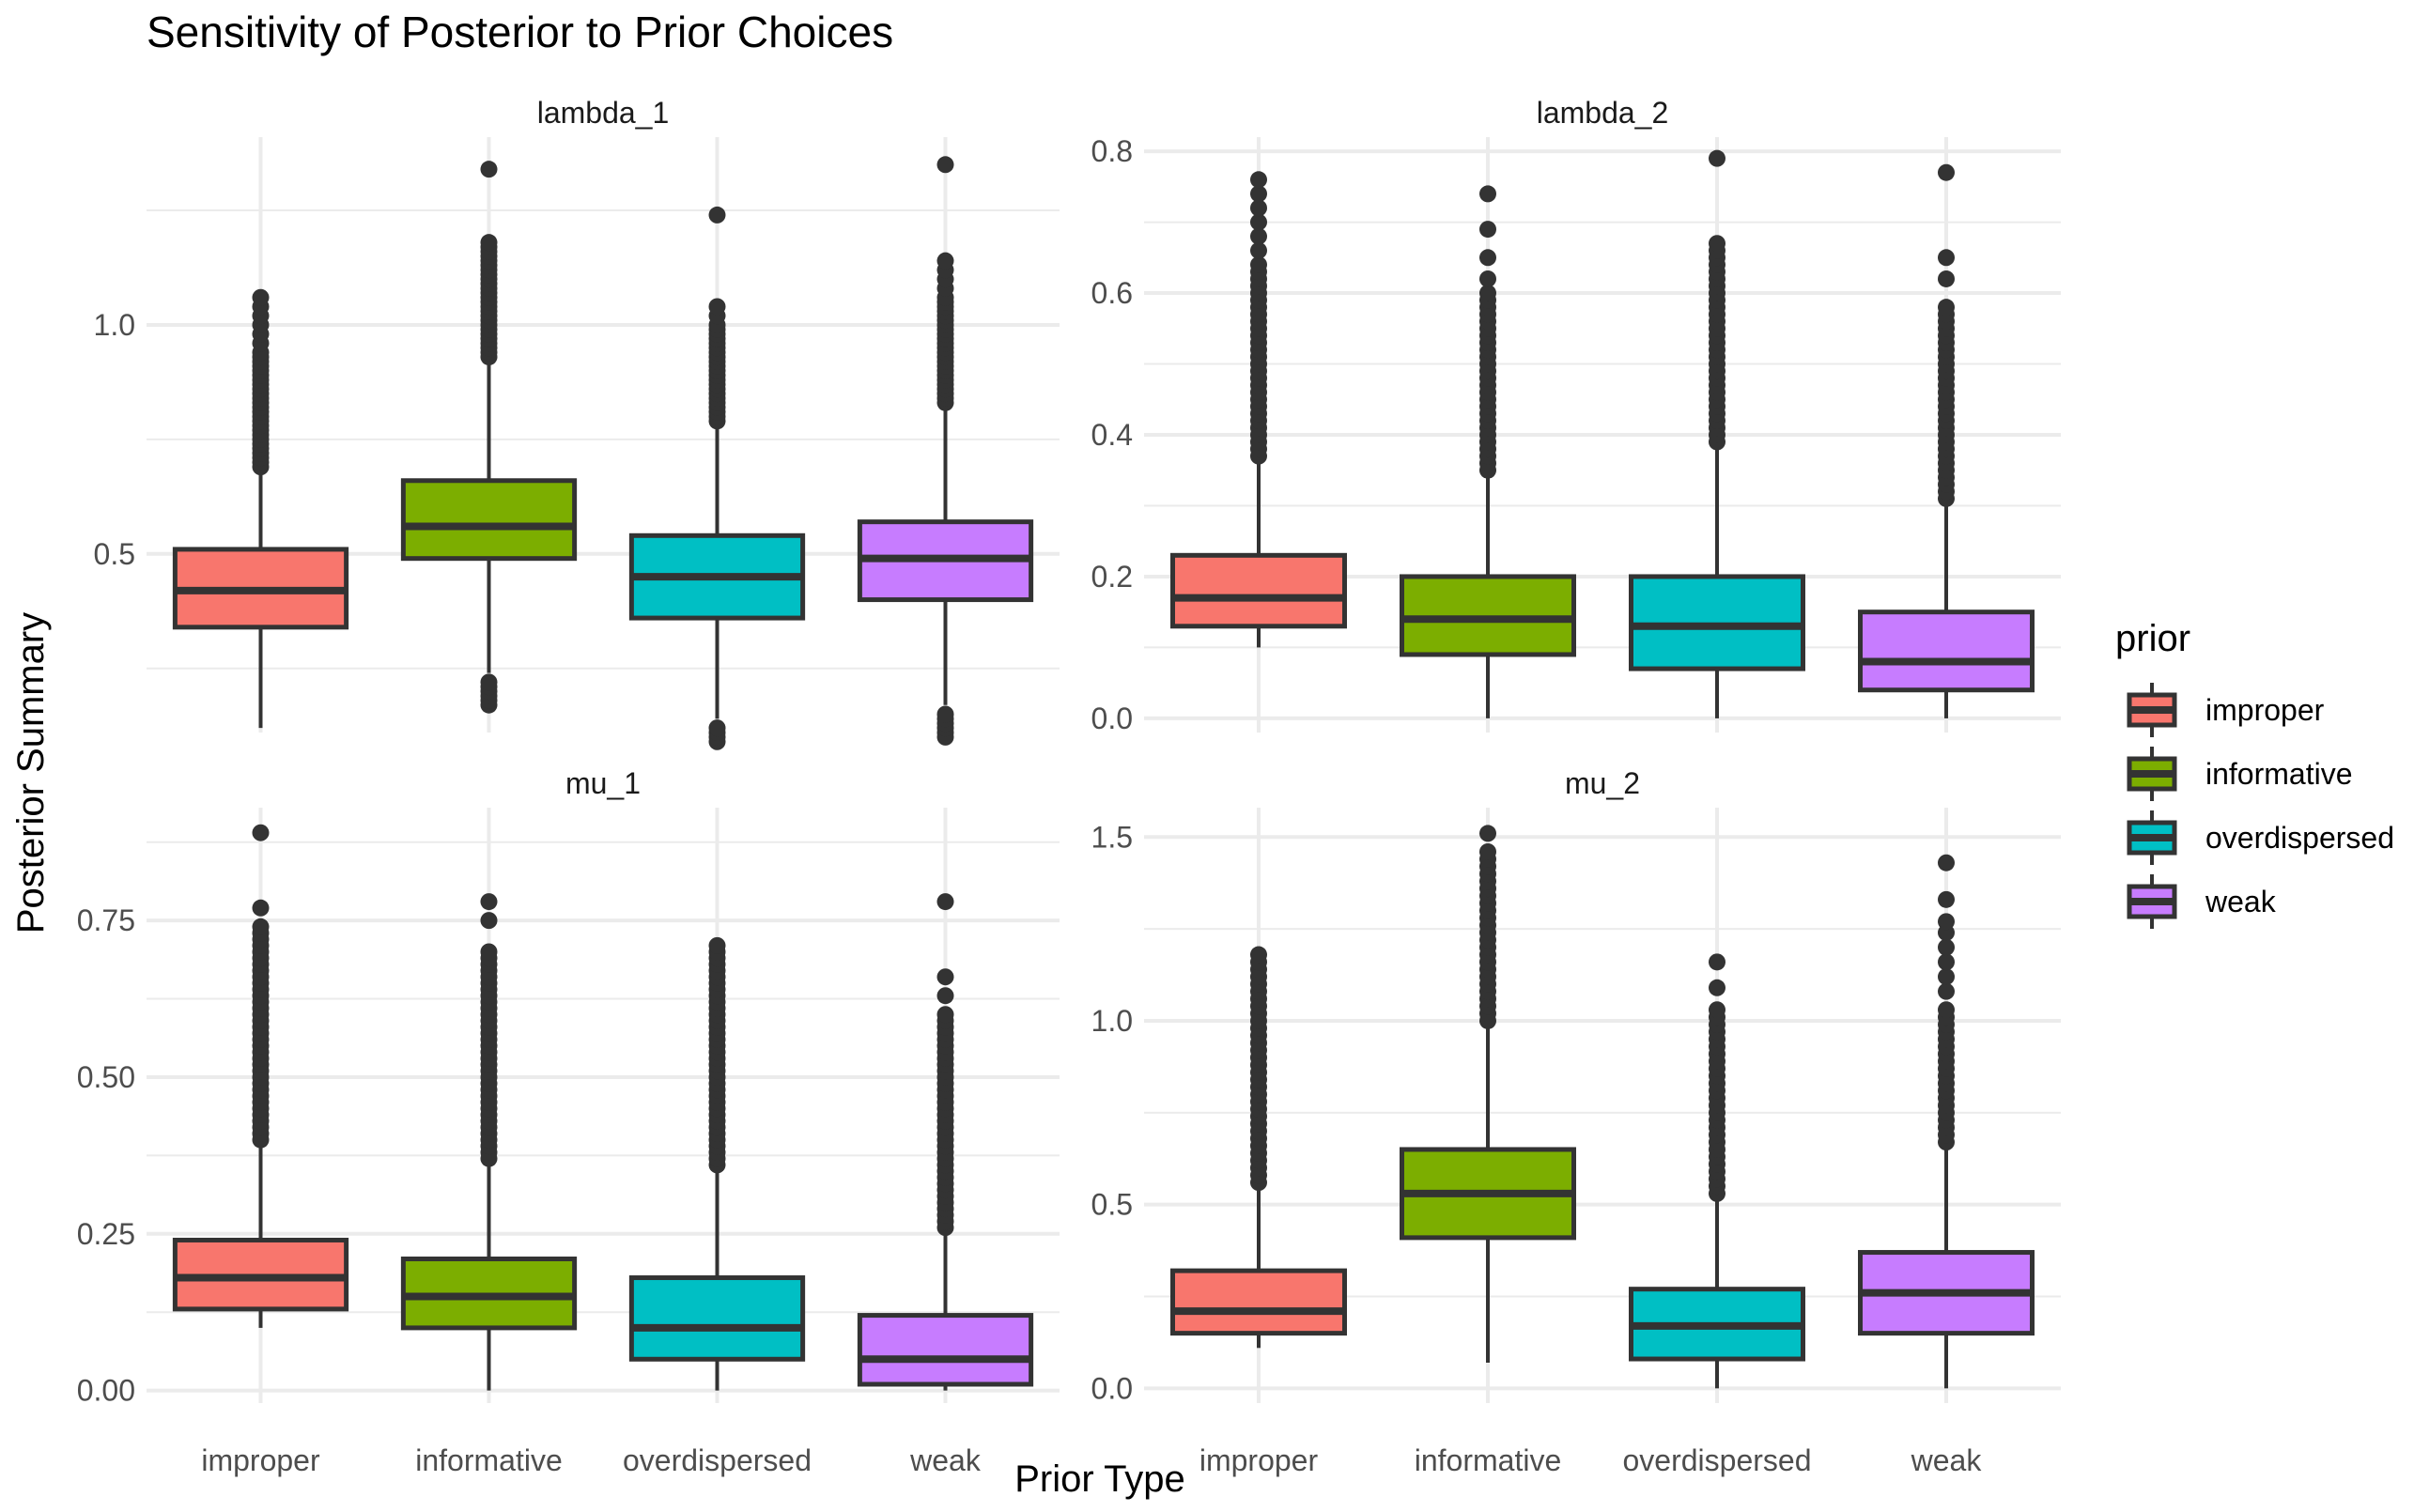 The image size is (2414, 1512). I want to click on legend-item-improper: improper, so click(2226, 710).